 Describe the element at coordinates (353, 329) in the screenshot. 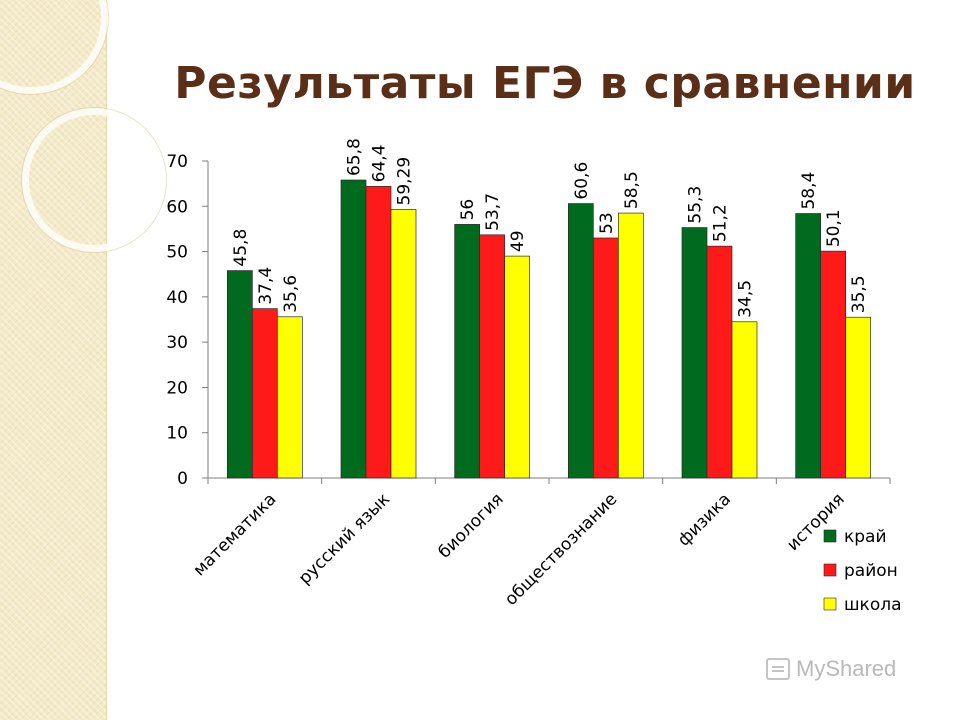

I see `bar-край-1` at that location.